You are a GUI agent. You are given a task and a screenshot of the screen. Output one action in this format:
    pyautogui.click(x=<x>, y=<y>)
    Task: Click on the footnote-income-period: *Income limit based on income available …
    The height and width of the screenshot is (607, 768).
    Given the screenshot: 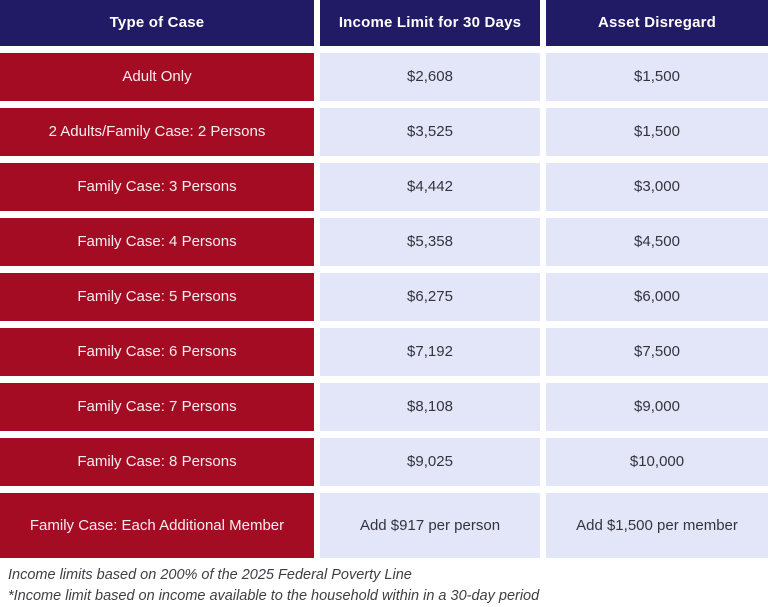 What is the action you would take?
    pyautogui.click(x=274, y=596)
    